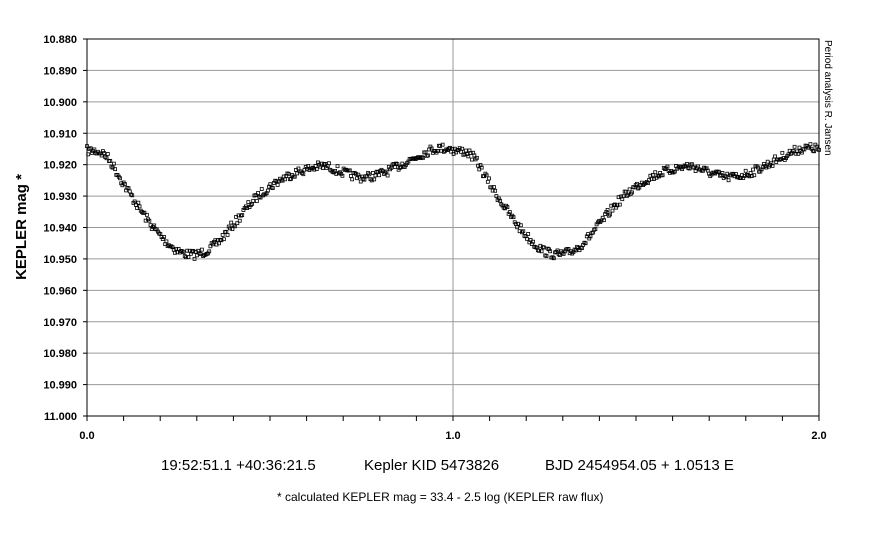  I want to click on y-tick-label: 10.930, so click(60, 197).